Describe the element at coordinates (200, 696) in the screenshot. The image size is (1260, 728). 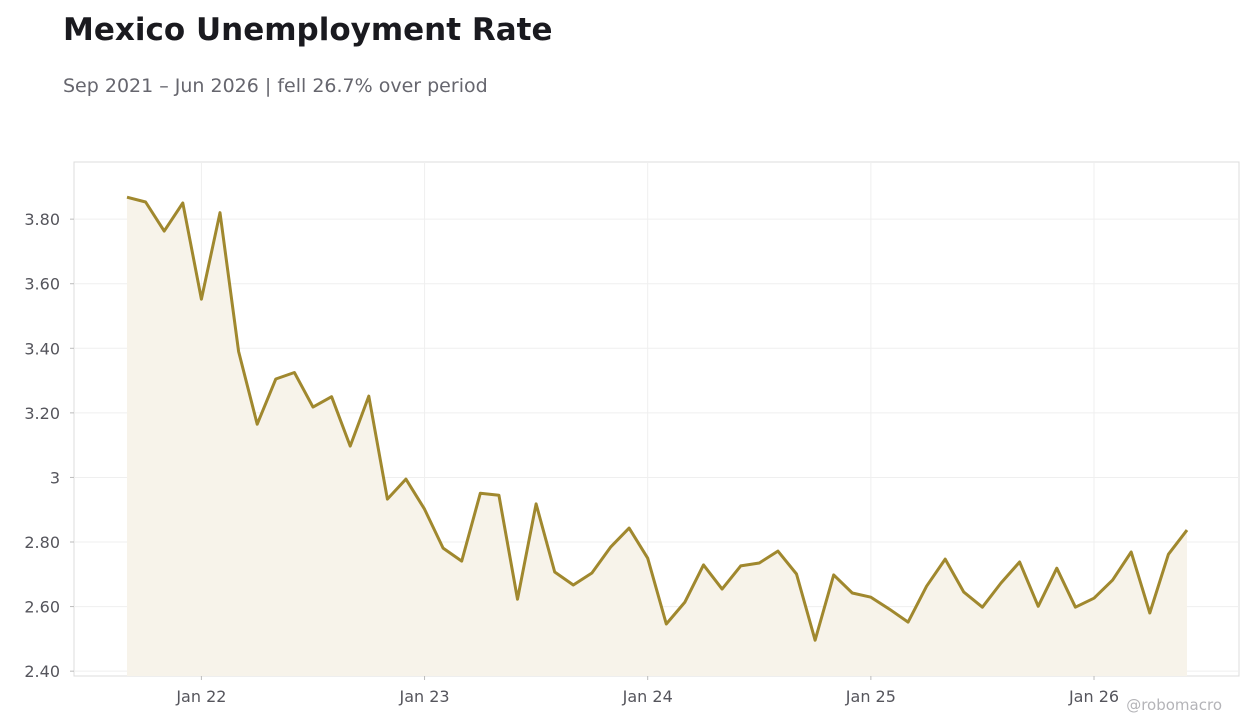
I see `x-tick-label: Jan 22` at that location.